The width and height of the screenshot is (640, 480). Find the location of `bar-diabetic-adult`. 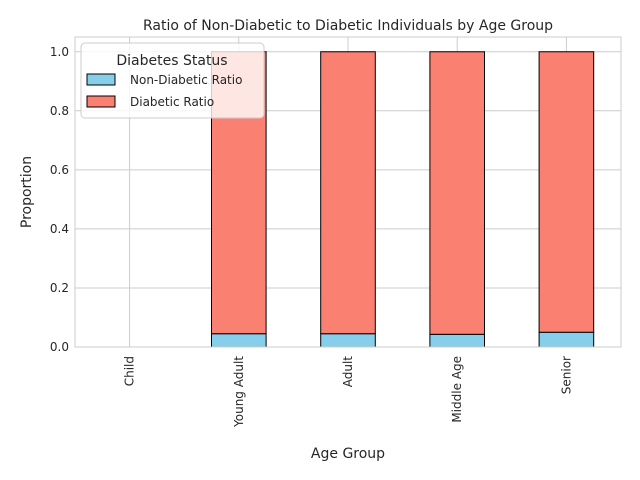

bar-diabetic-adult is located at coordinates (348, 193).